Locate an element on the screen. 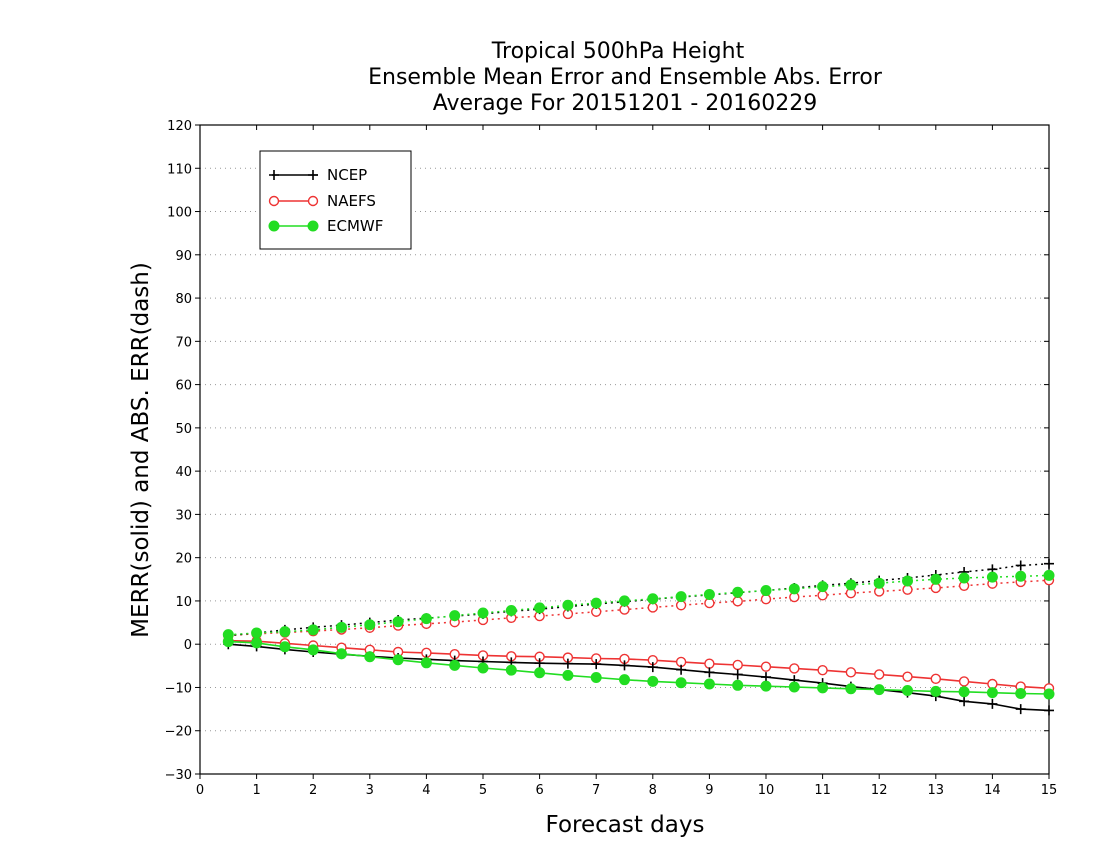  y-tick-label: 90 is located at coordinates (183, 256).